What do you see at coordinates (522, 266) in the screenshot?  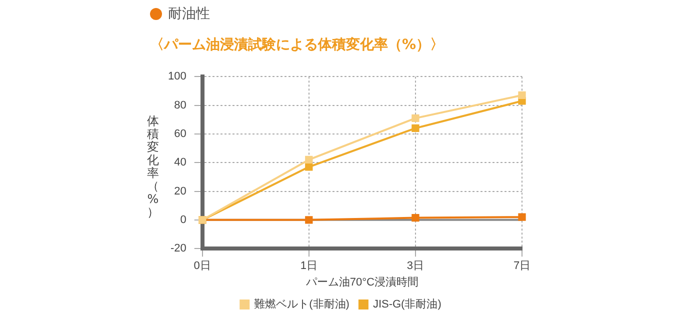 I see `x-tick-label: 7日` at bounding box center [522, 266].